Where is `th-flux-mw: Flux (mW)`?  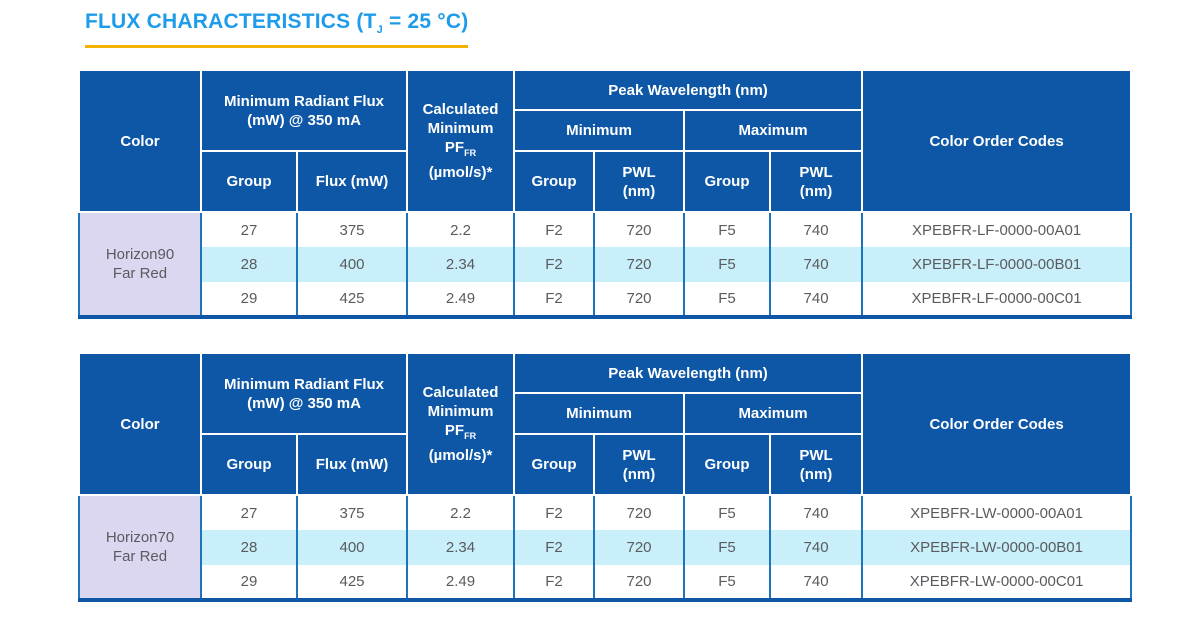 th-flux-mw: Flux (mW) is located at coordinates (352, 465).